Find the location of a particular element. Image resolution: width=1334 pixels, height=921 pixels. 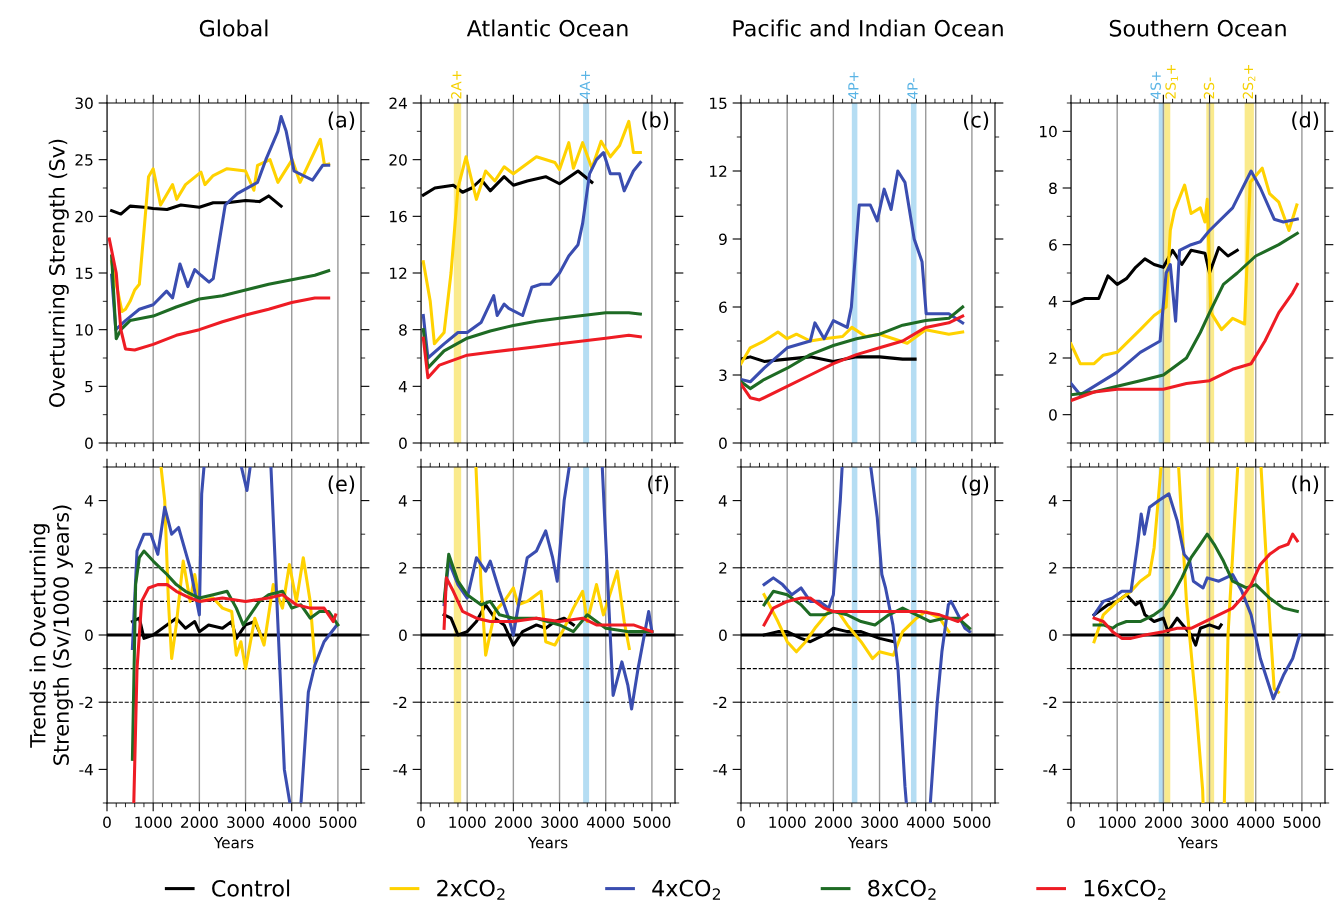

band-label: 4S+ is located at coordinates (1155, 85).